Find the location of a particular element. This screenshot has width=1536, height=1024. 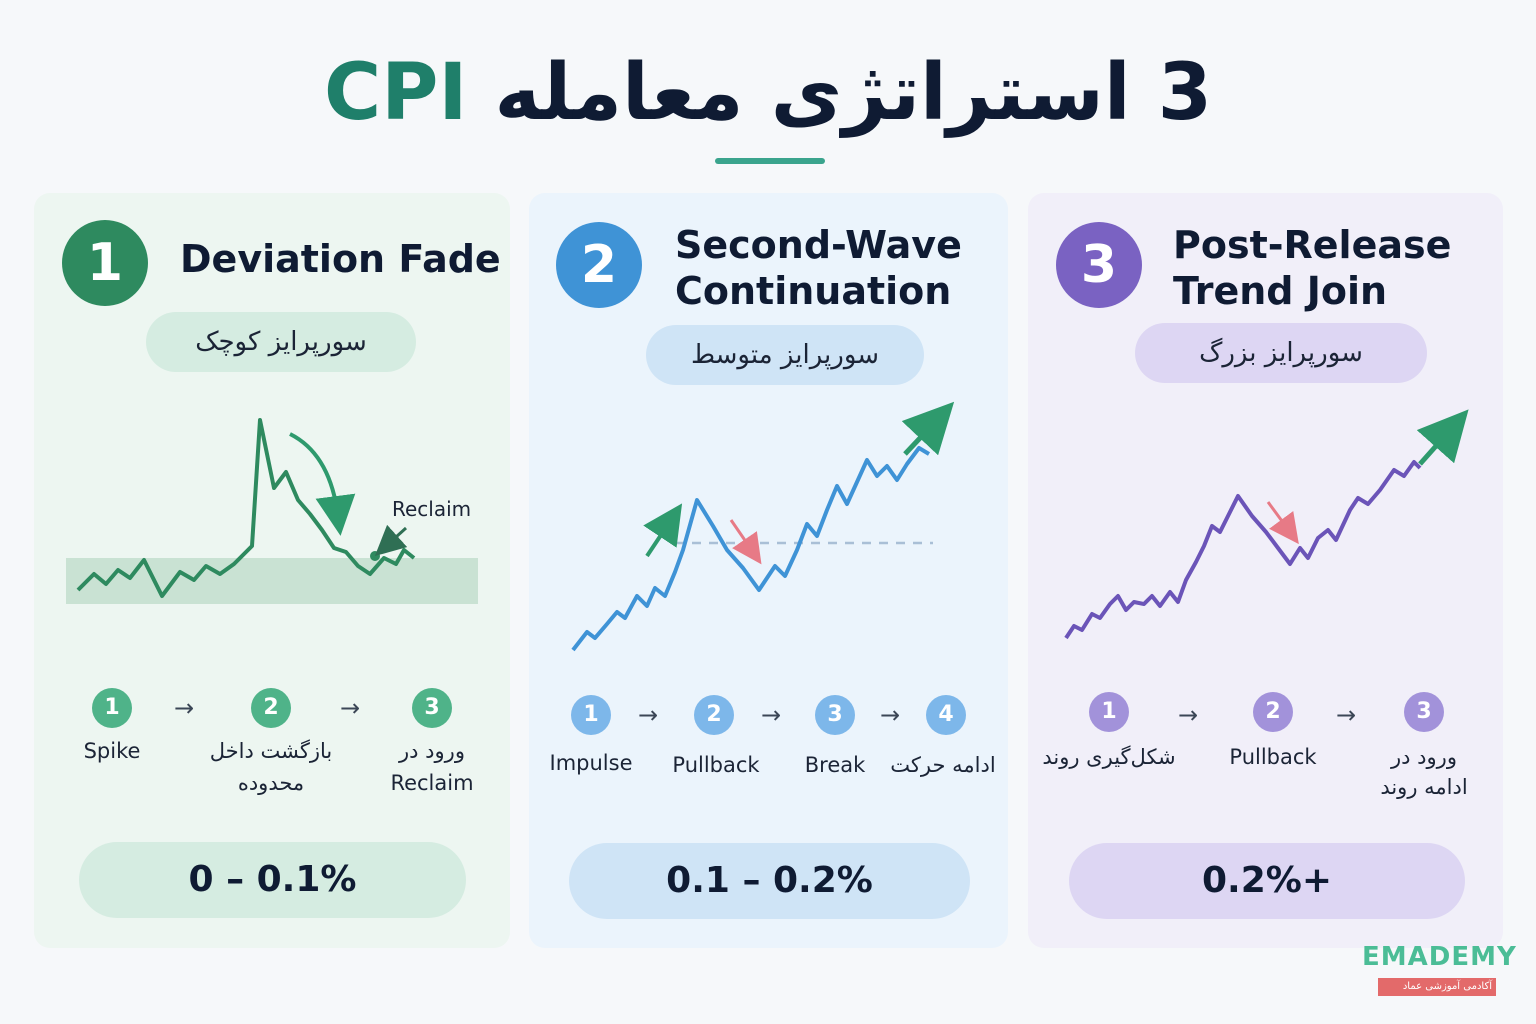

card-3-step-3-label: ورود در is located at coordinates (1424, 757).